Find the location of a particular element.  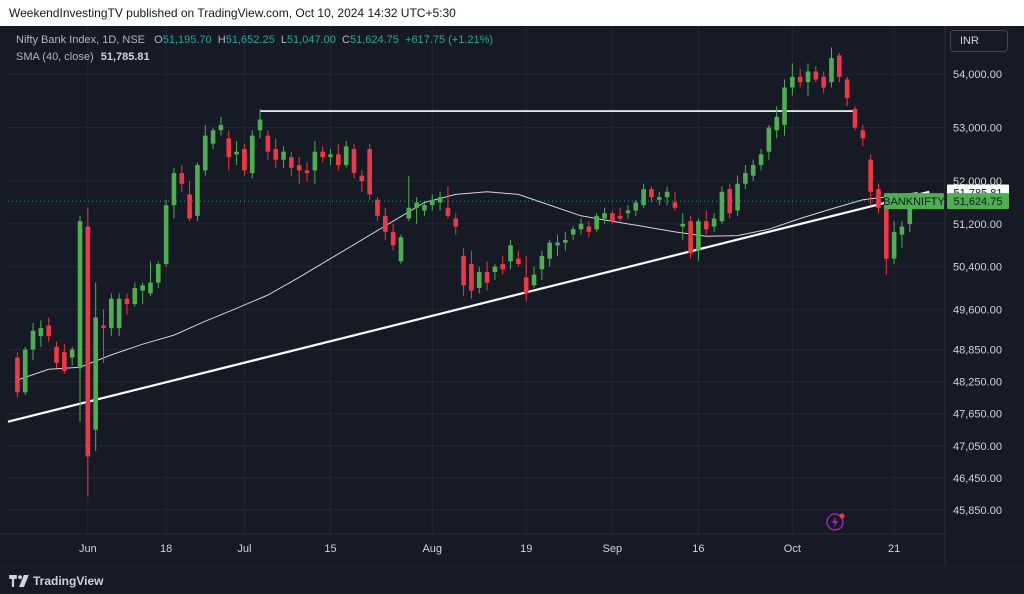

footer-brand: TradingView is located at coordinates (68, 580).